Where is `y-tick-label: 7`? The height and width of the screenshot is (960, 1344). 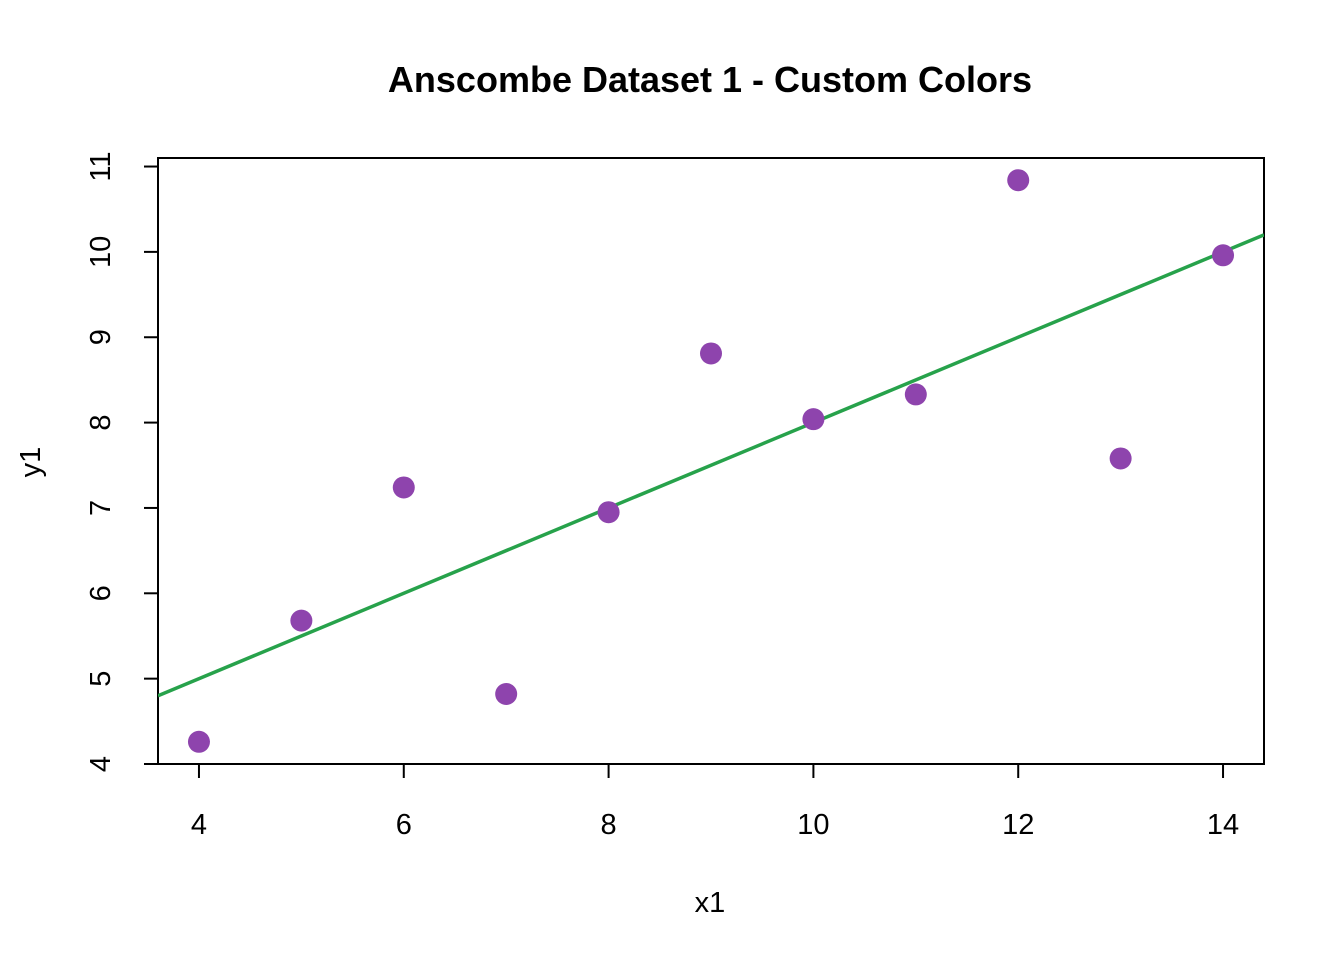 y-tick-label: 7 is located at coordinates (101, 508).